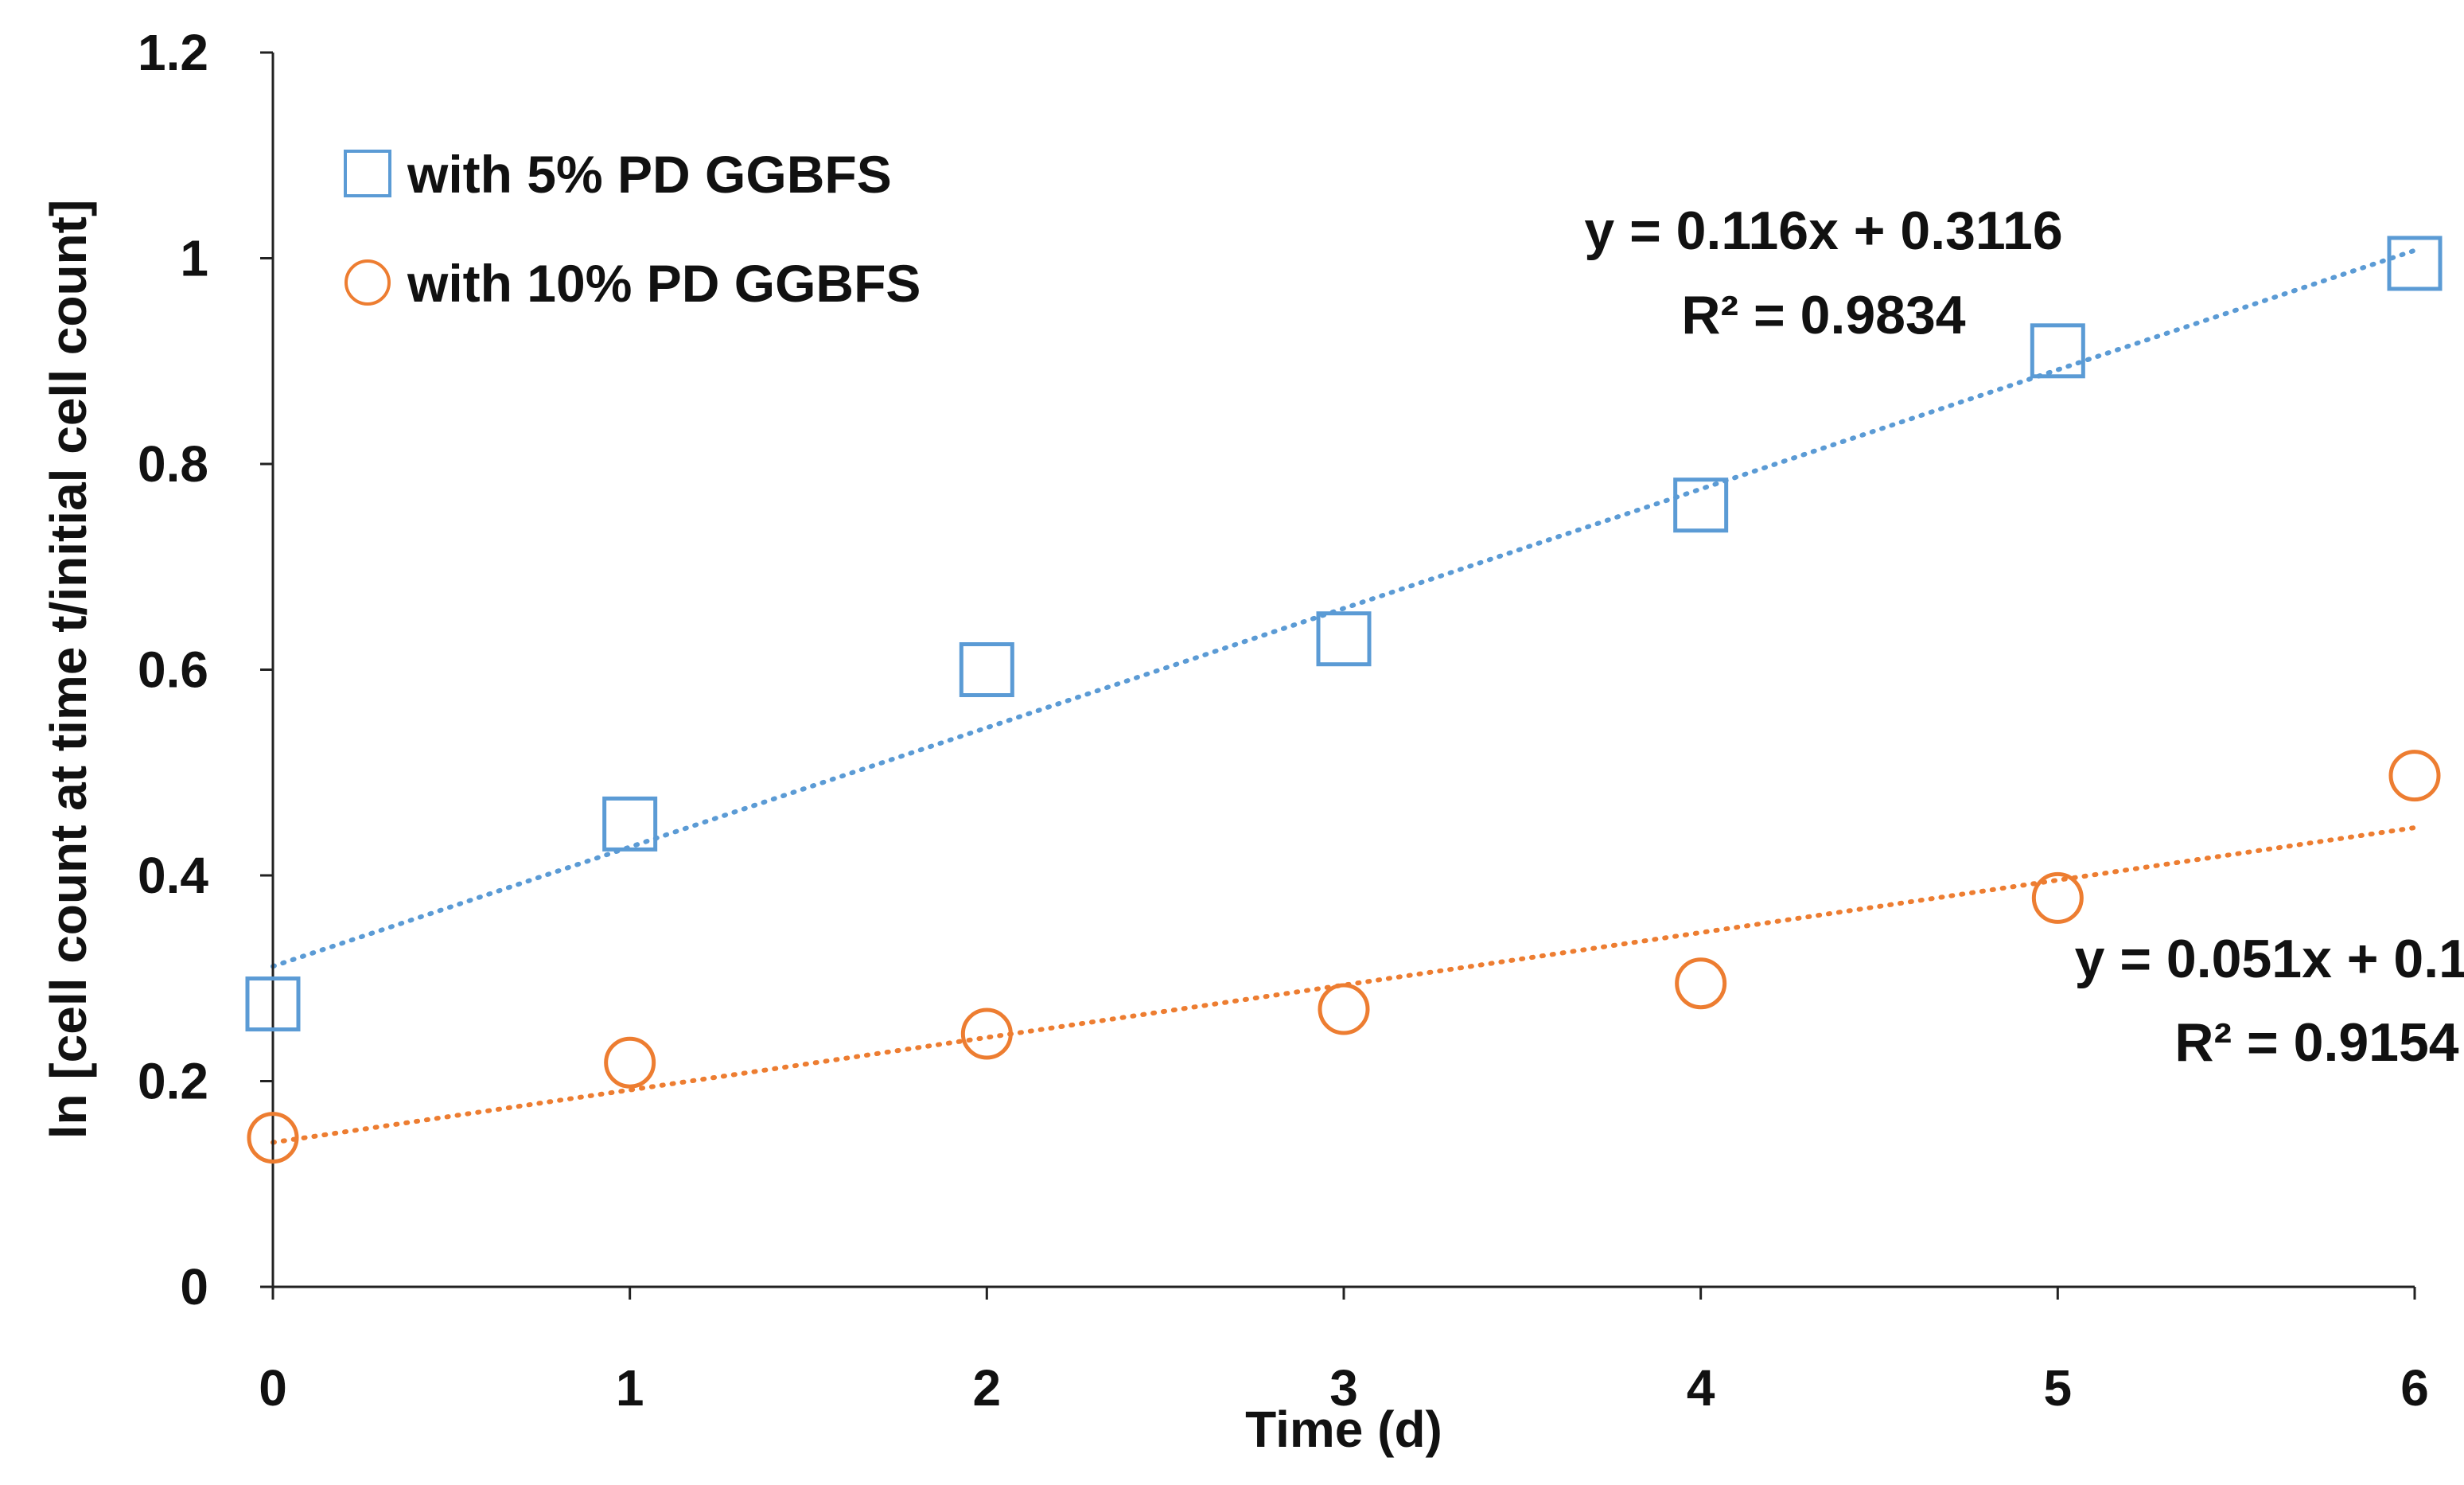 This screenshot has height=1485, width=2464. What do you see at coordinates (2269, 959) in the screenshot?
I see `trendline-equation: y = 0.051x + 0.1404` at bounding box center [2269, 959].